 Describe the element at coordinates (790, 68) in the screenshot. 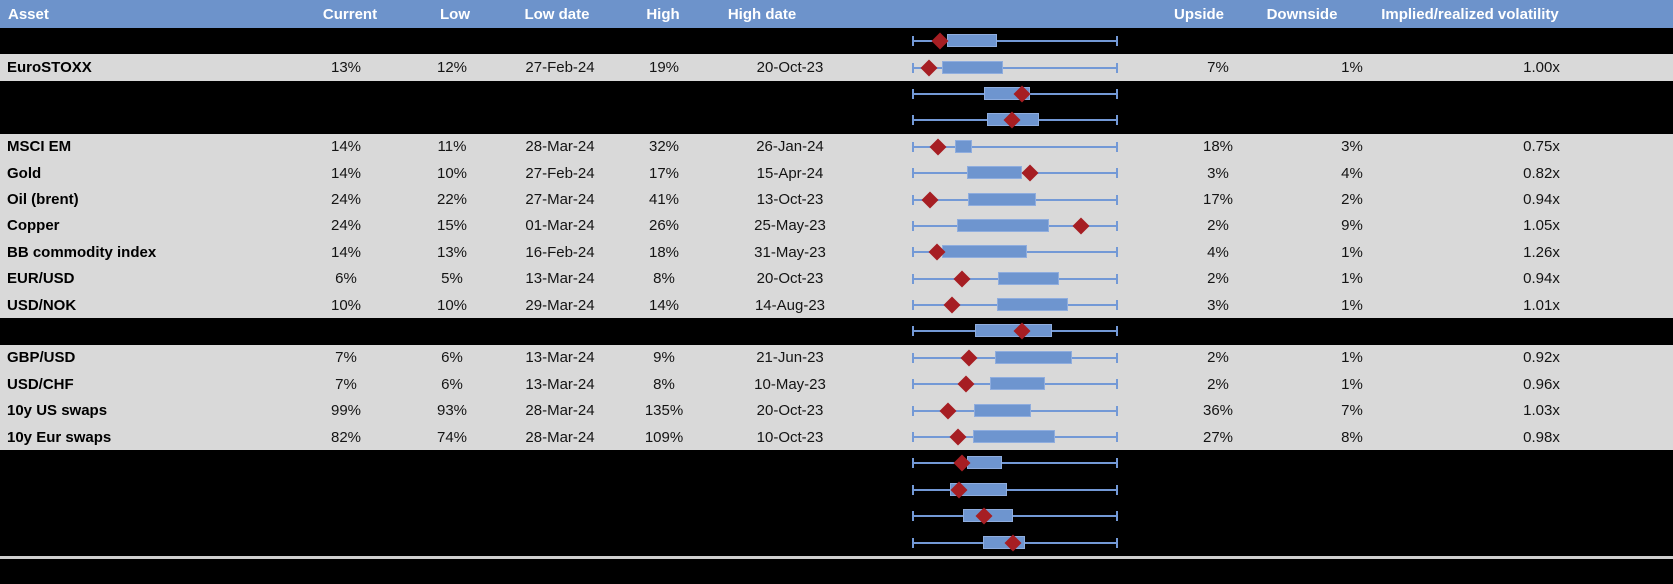

I see `high-date-cell: 20-Oct-23` at that location.